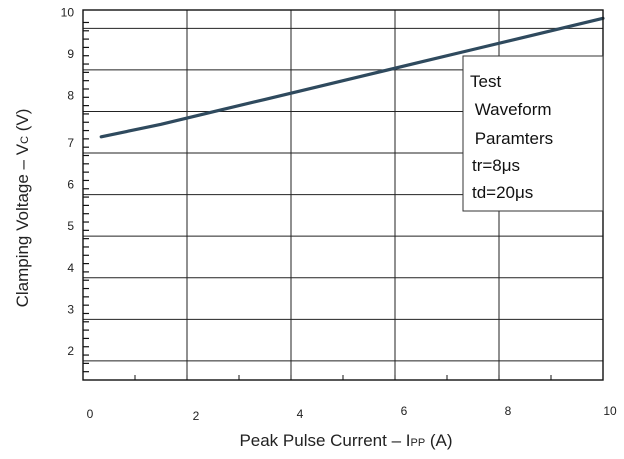 This screenshot has height=459, width=624. Describe the element at coordinates (70, 268) in the screenshot. I see `y-tick-label: 4` at that location.